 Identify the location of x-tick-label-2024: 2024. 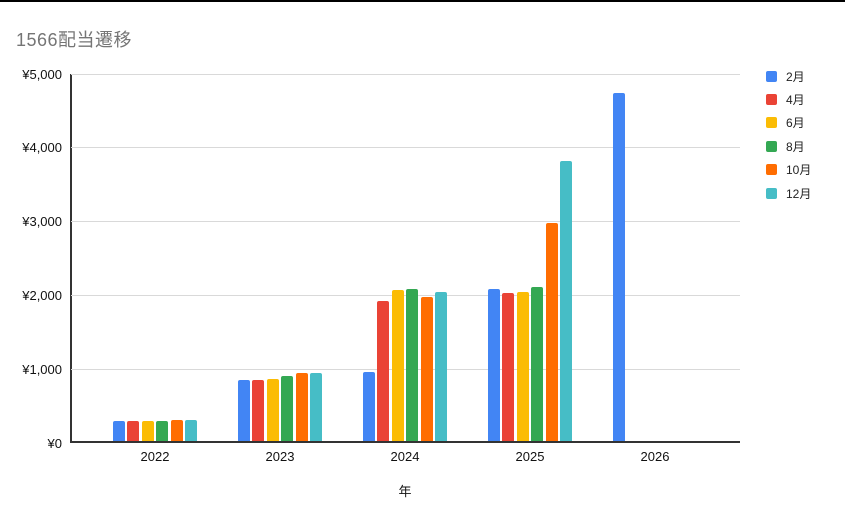
(405, 456).